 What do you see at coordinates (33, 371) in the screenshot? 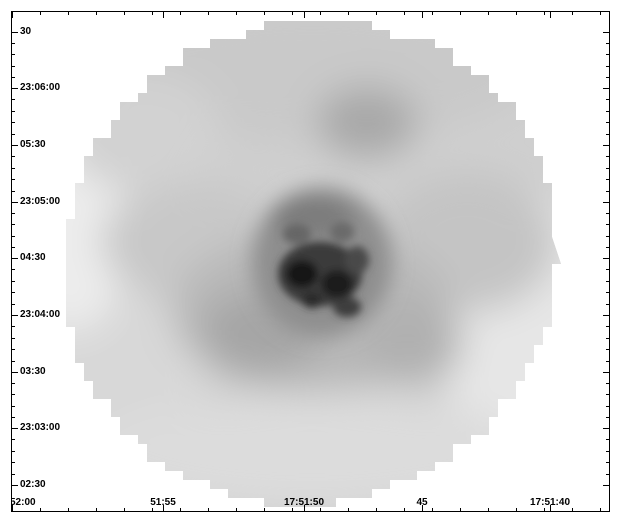
I see `y-tick-label: 03:30` at bounding box center [33, 371].